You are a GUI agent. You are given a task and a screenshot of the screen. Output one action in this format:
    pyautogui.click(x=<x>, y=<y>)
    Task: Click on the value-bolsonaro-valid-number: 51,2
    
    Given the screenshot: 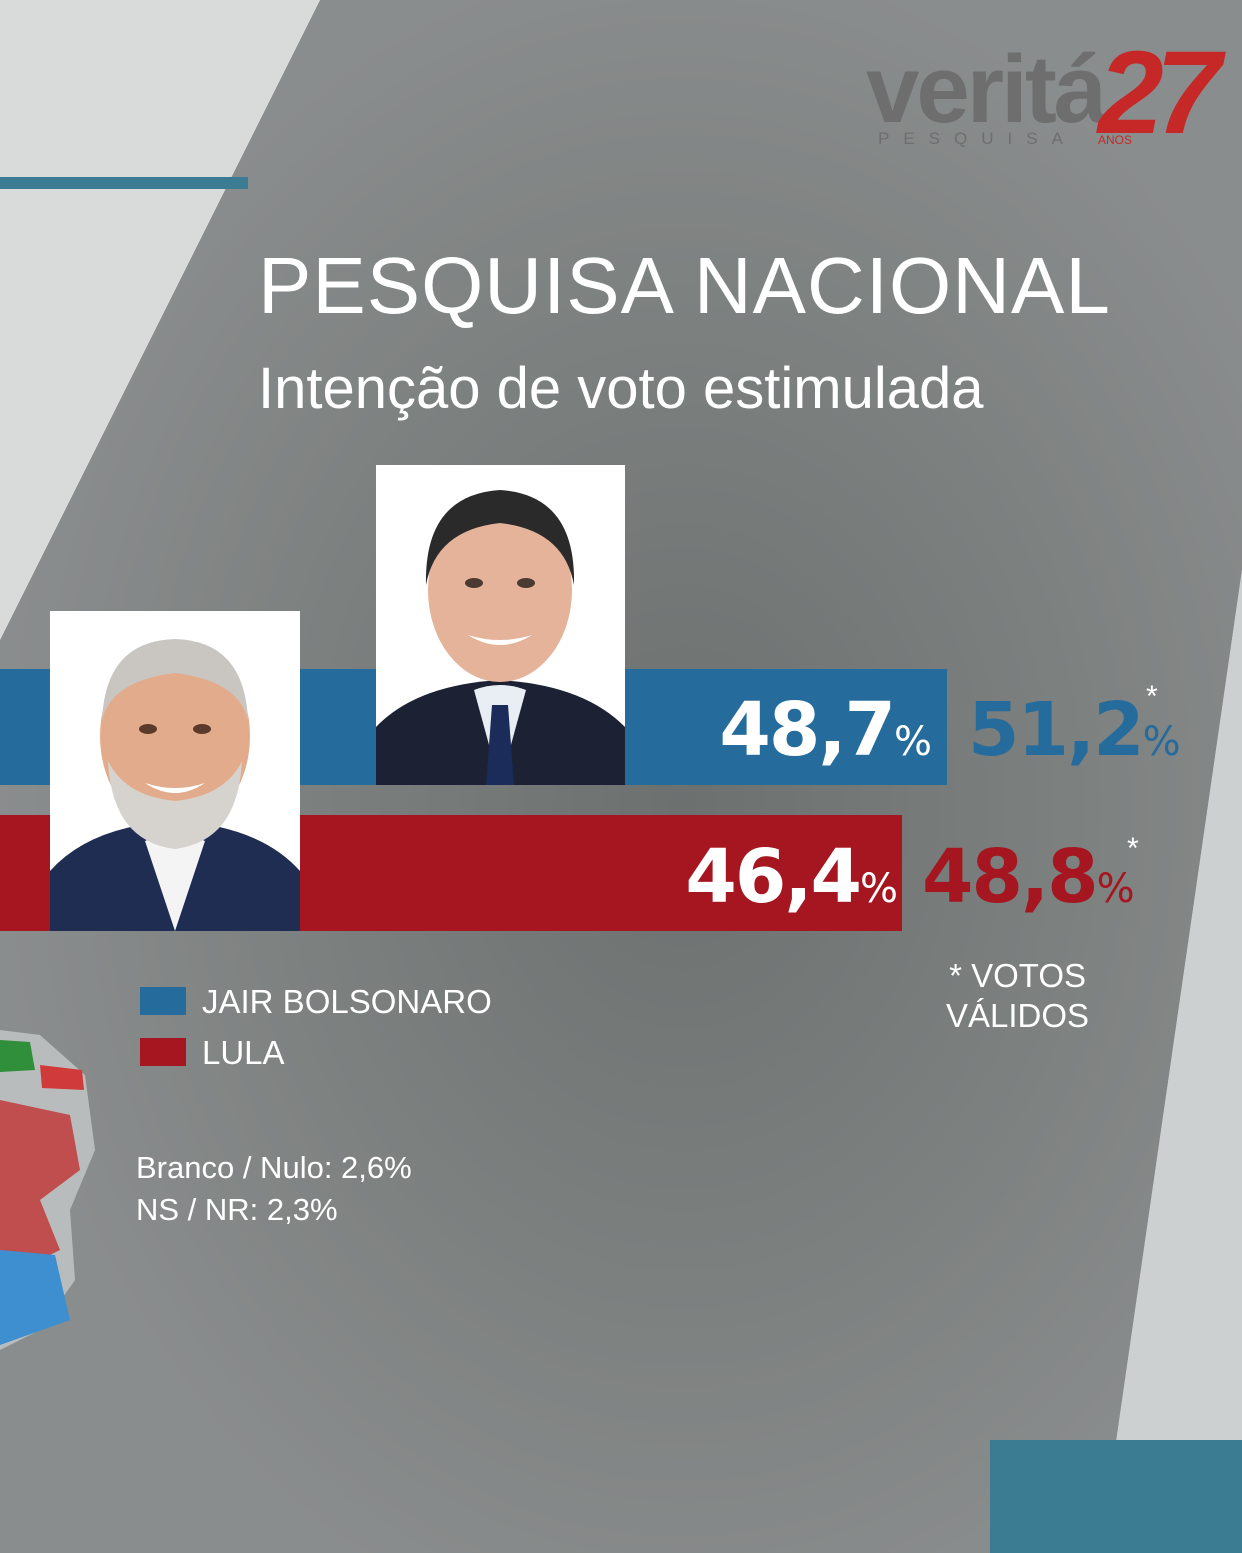 What is the action you would take?
    pyautogui.click(x=1056, y=730)
    